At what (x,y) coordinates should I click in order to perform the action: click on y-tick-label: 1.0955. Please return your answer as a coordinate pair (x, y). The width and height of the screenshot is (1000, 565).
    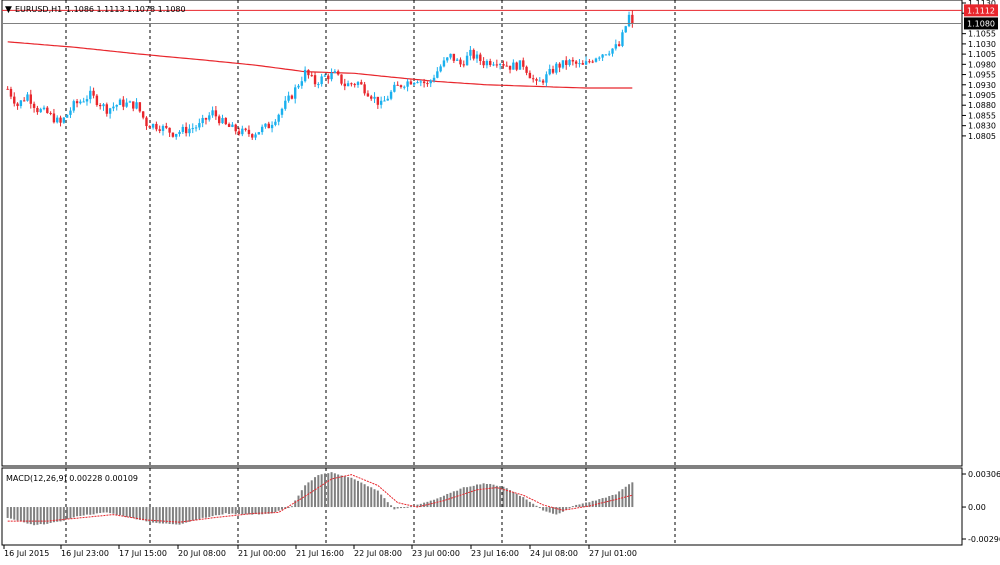
    Looking at the image, I should click on (982, 75).